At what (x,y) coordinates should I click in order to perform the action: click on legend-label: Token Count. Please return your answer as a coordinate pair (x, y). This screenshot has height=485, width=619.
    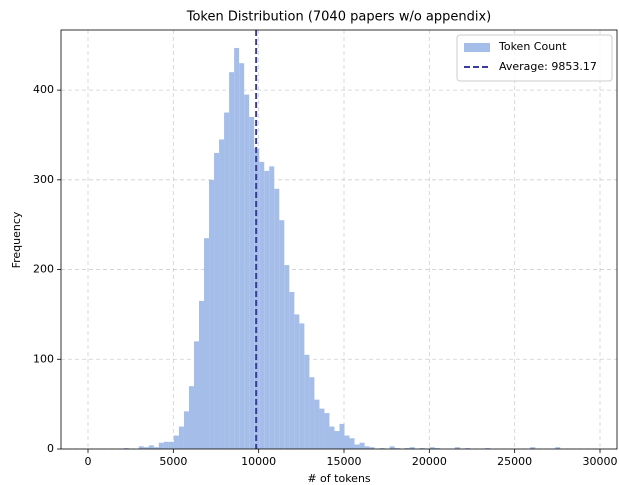
    Looking at the image, I should click on (532, 46).